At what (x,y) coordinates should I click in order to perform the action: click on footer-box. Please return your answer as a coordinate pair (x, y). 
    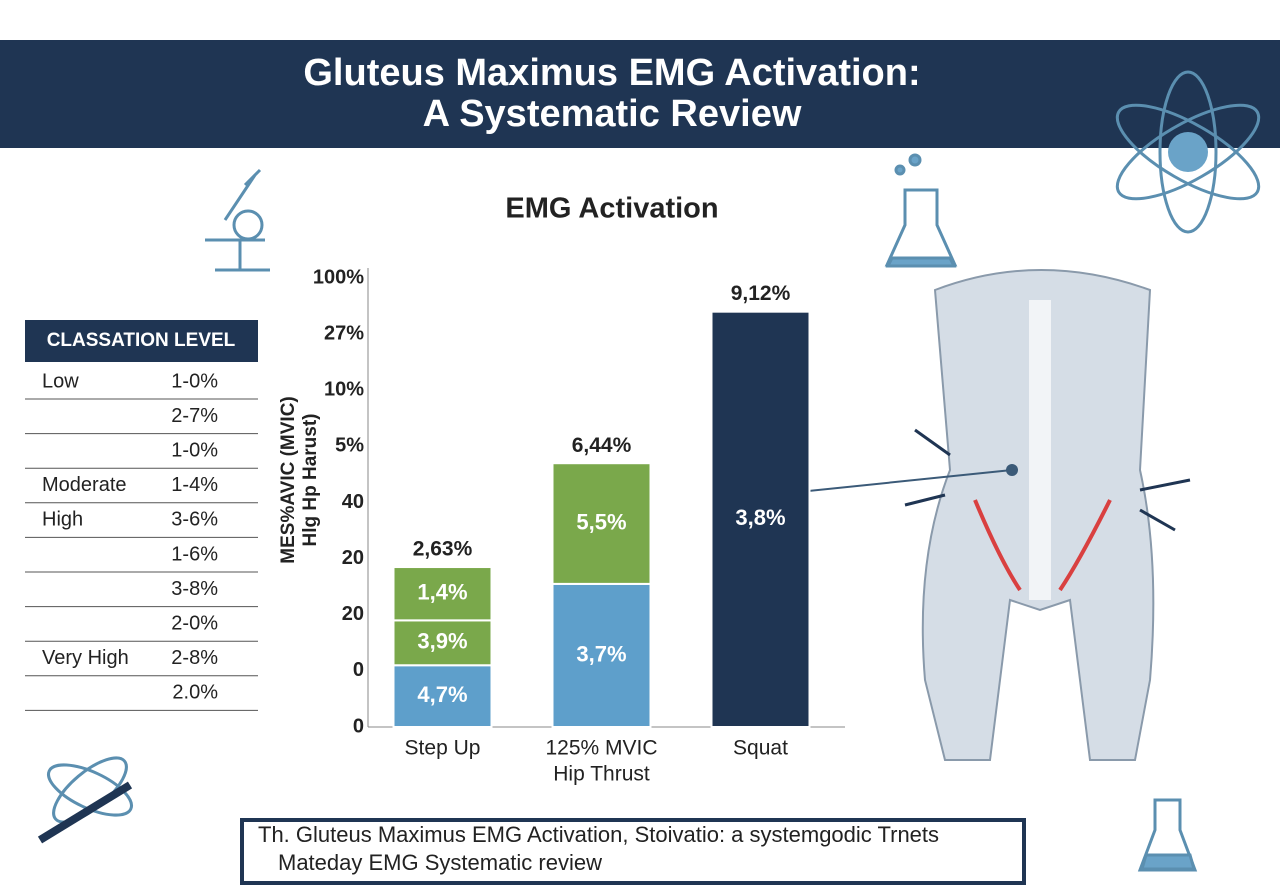
    Looking at the image, I should click on (633, 851).